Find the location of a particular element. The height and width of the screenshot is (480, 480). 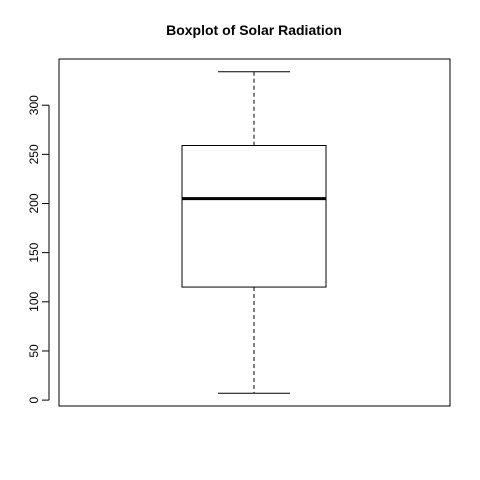

y-tick-label: 150 is located at coordinates (34, 252).